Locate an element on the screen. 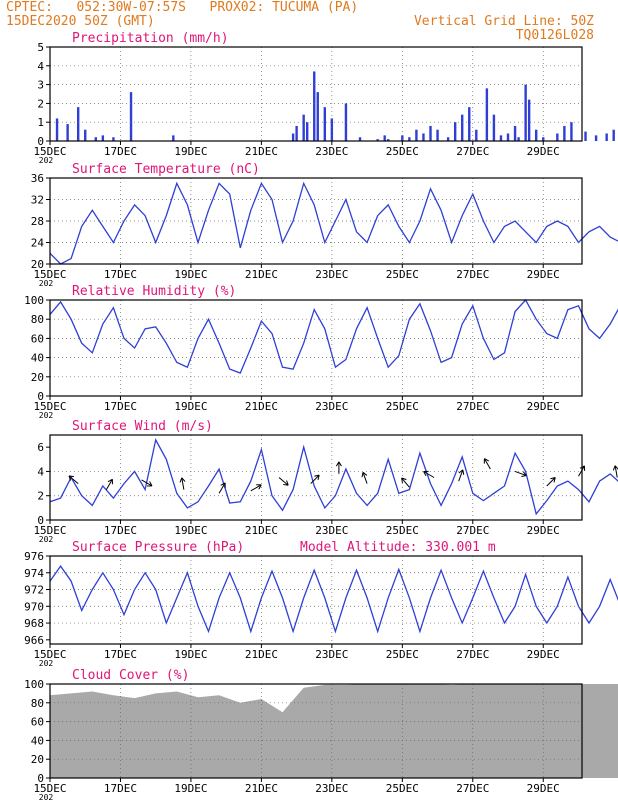  y-tick-label: 80 is located at coordinates (37, 319).